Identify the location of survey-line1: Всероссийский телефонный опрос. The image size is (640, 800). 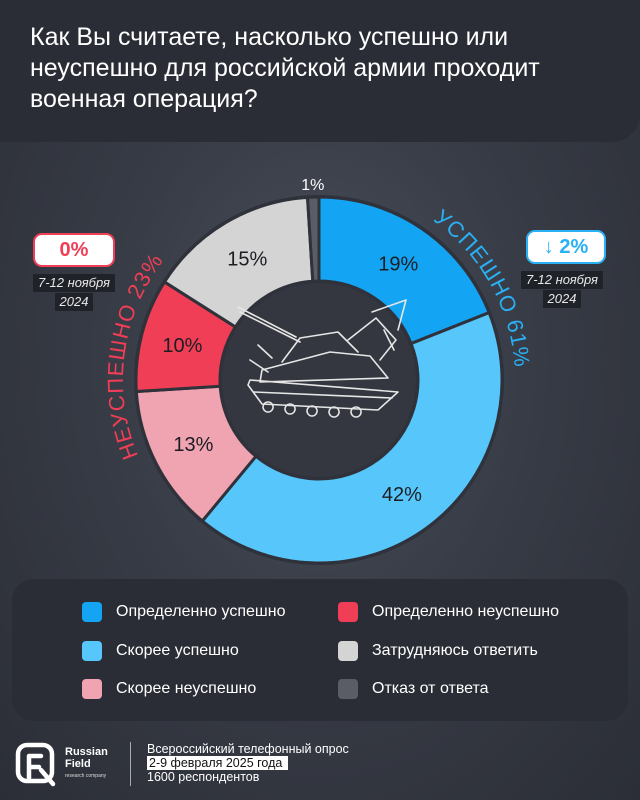
(248, 749).